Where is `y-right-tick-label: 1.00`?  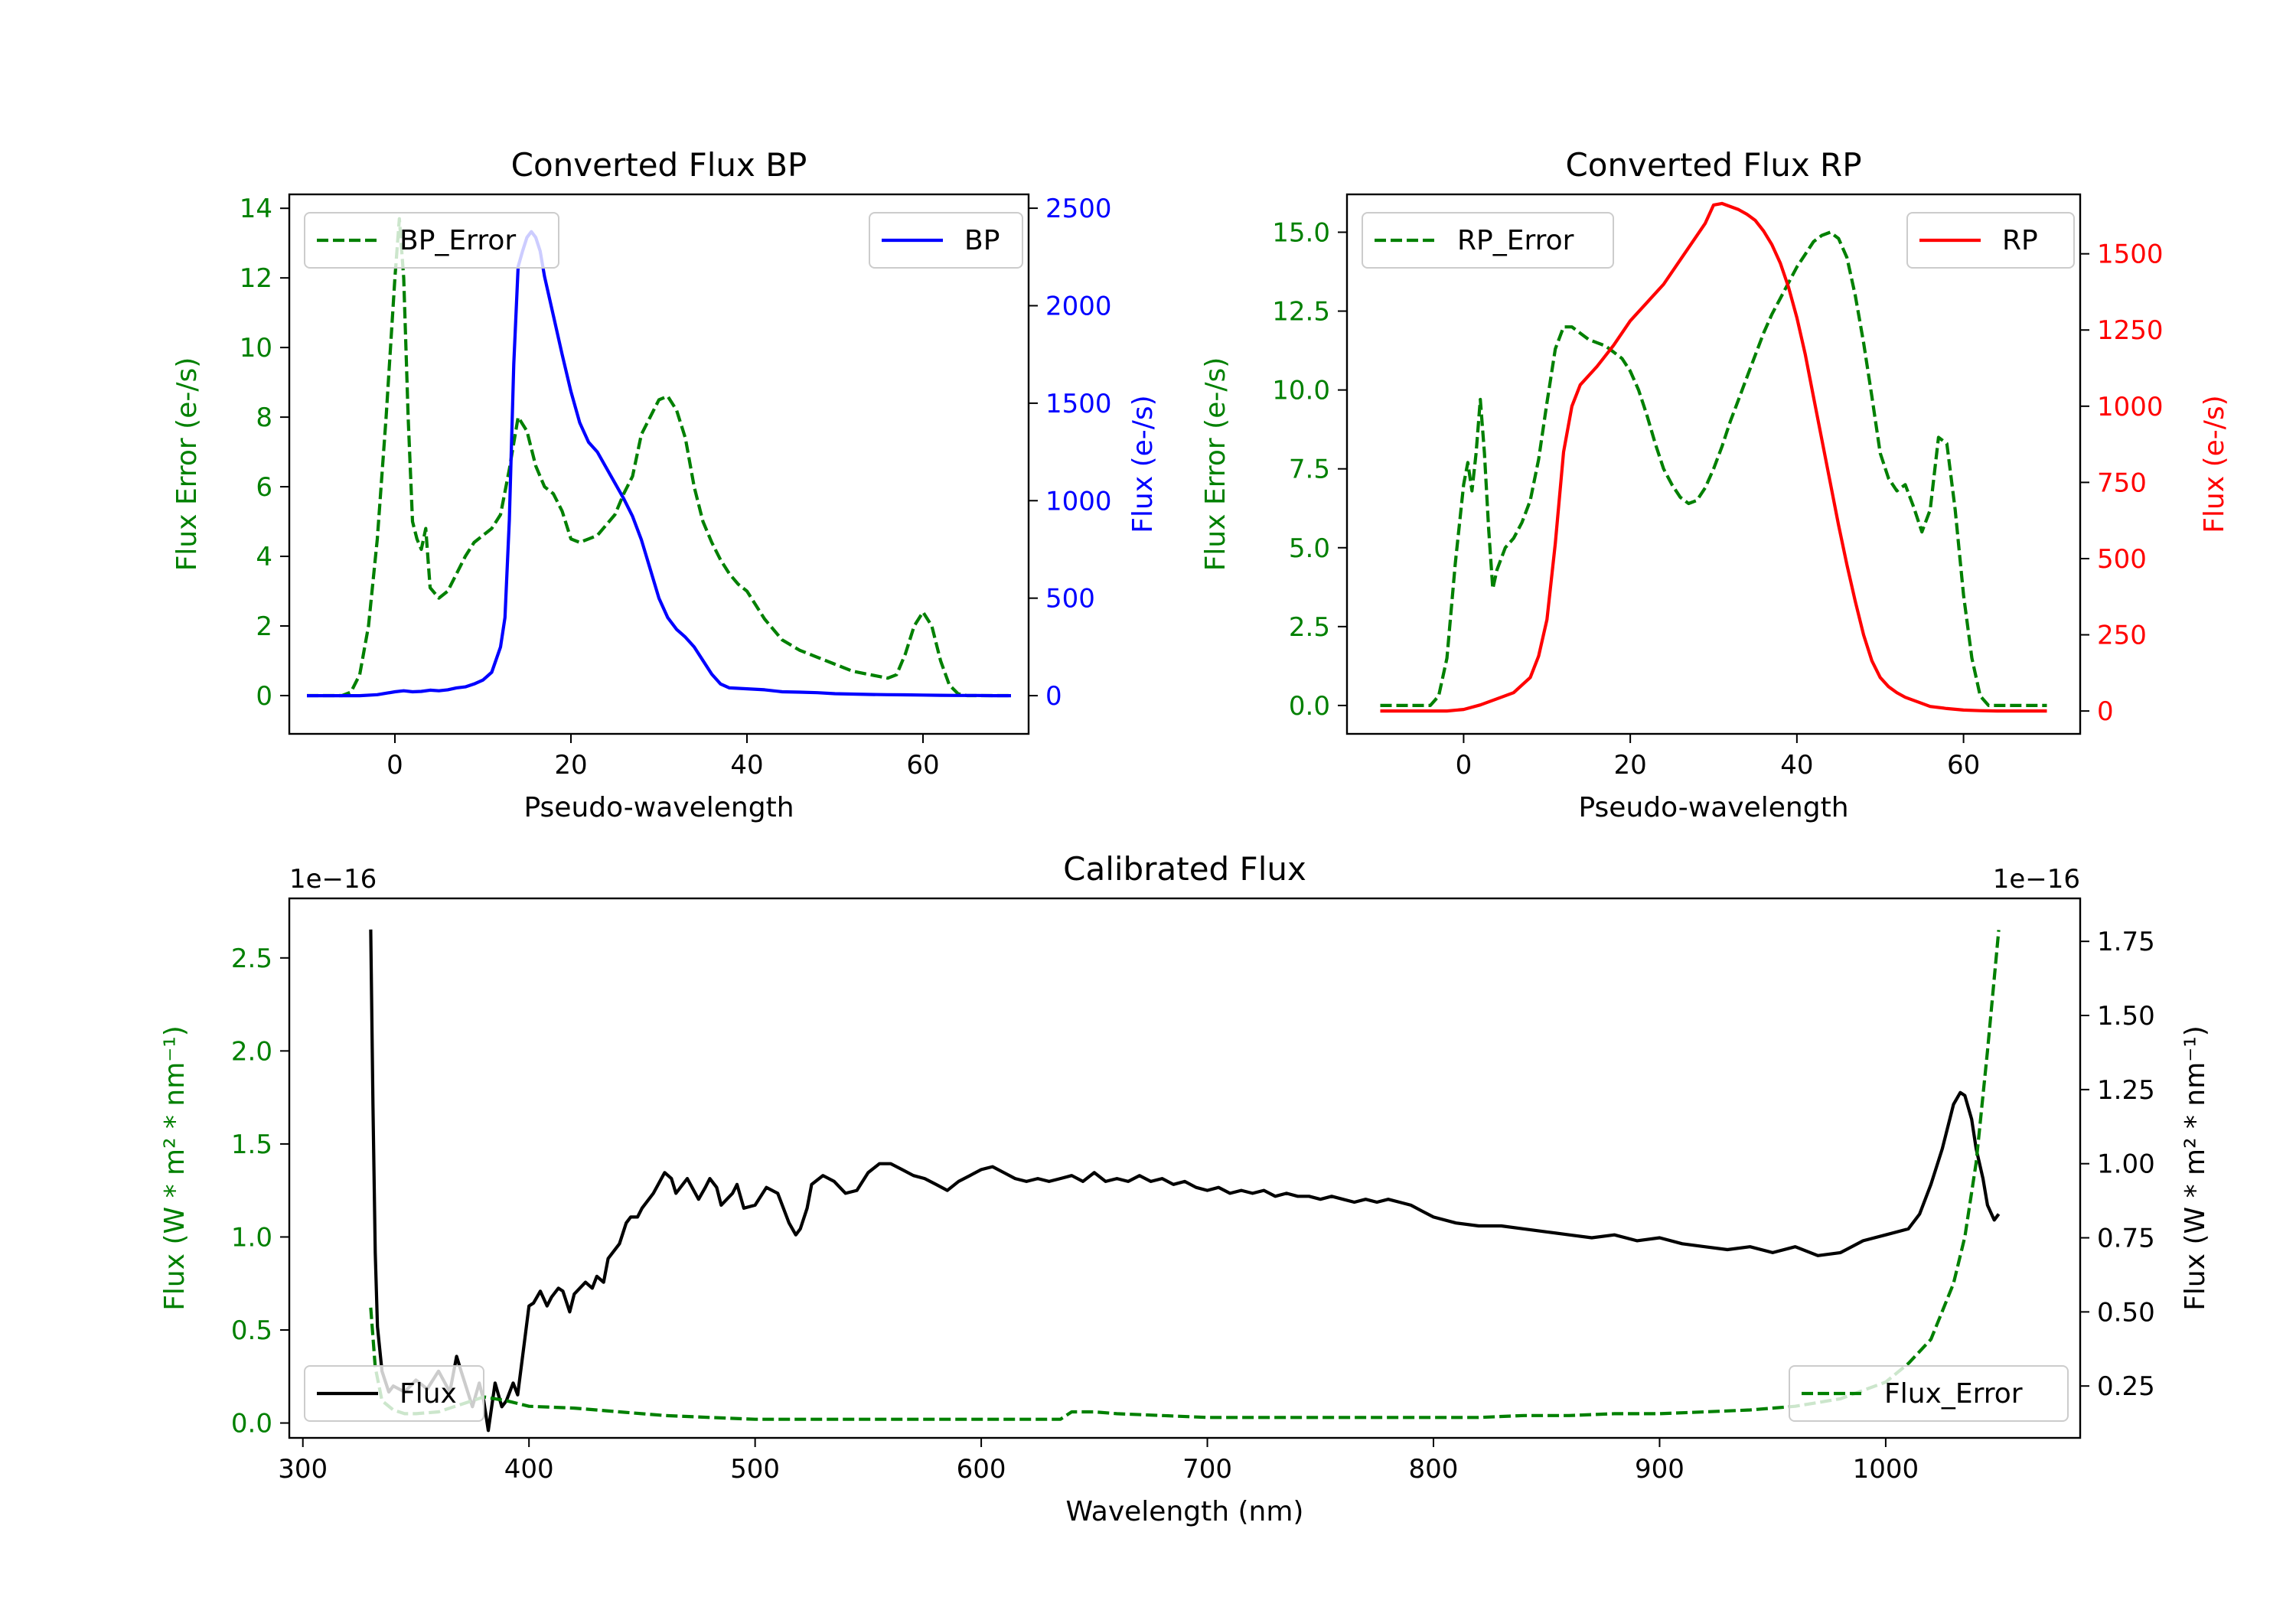 y-right-tick-label: 1.00 is located at coordinates (2126, 1164).